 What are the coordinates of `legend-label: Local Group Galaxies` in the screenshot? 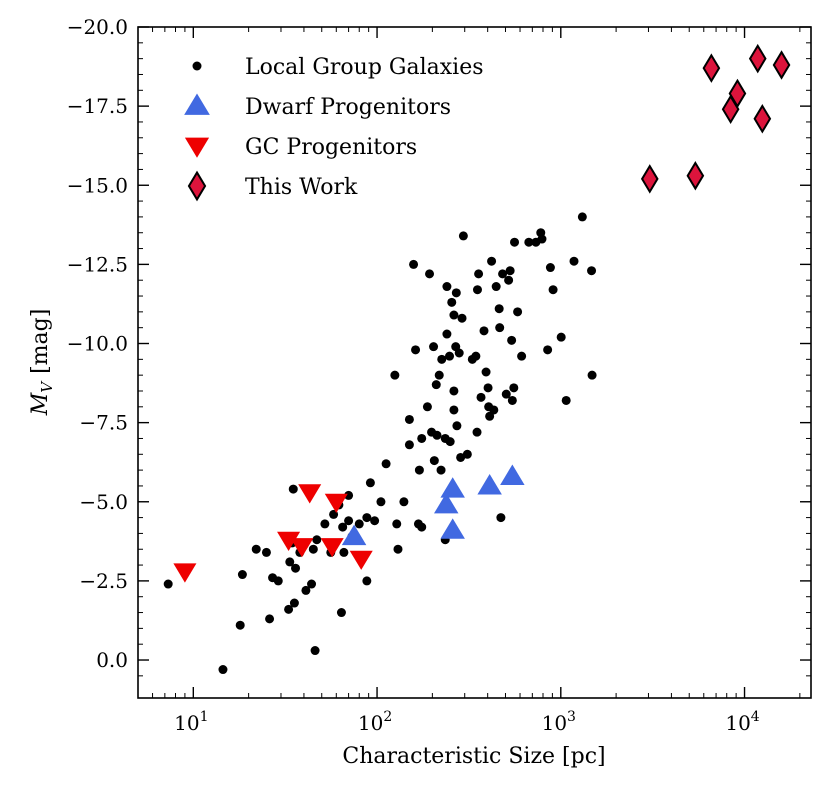 It's located at (364, 67).